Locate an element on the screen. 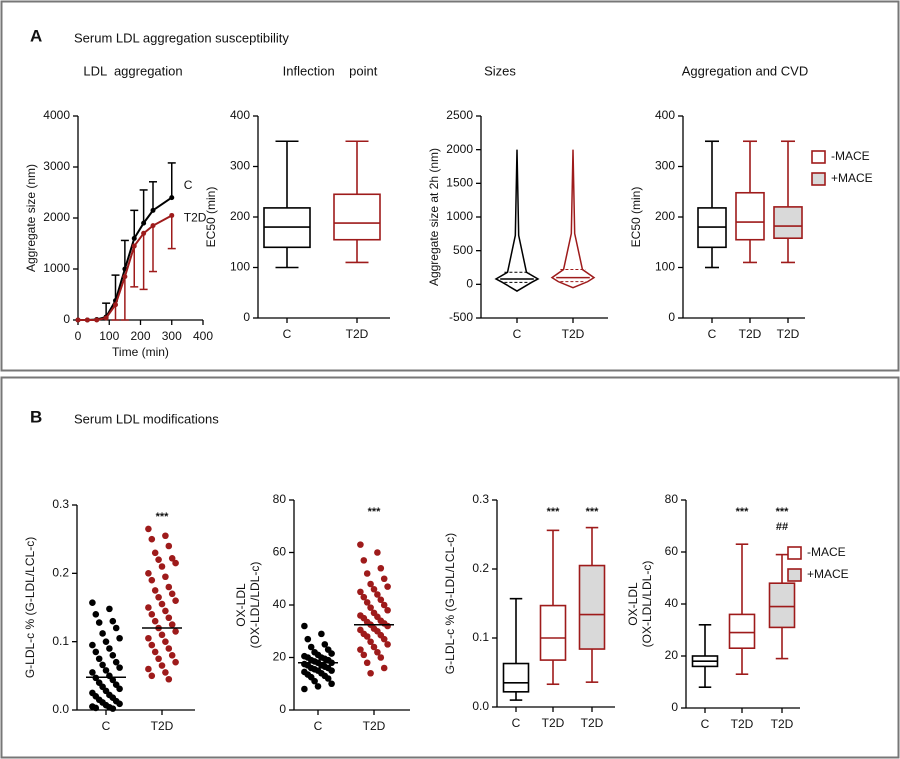  y-tick-label: 0.0 is located at coordinates (480, 706).